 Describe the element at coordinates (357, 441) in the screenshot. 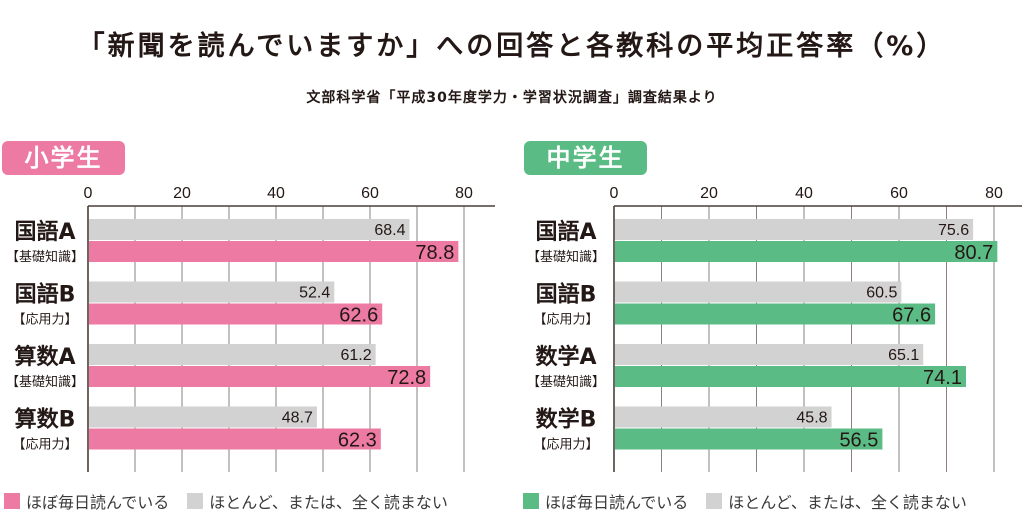

I see `data-label: 62.3` at that location.